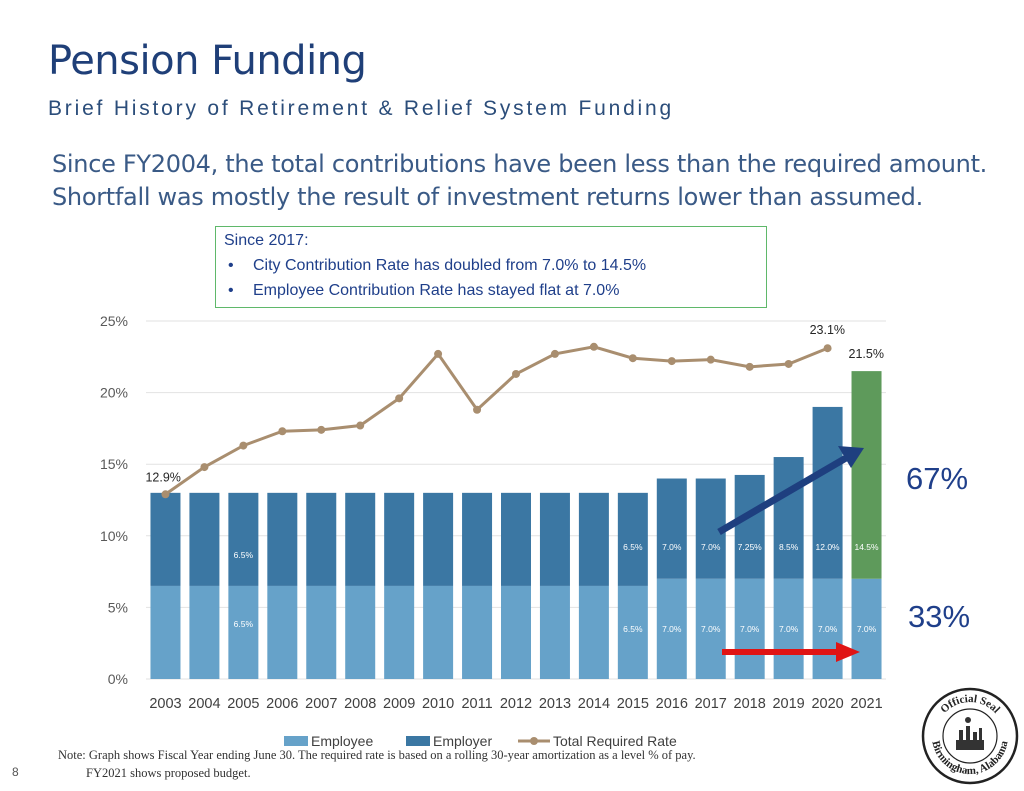  I want to click on total-required-rate-line, so click(496, 420).